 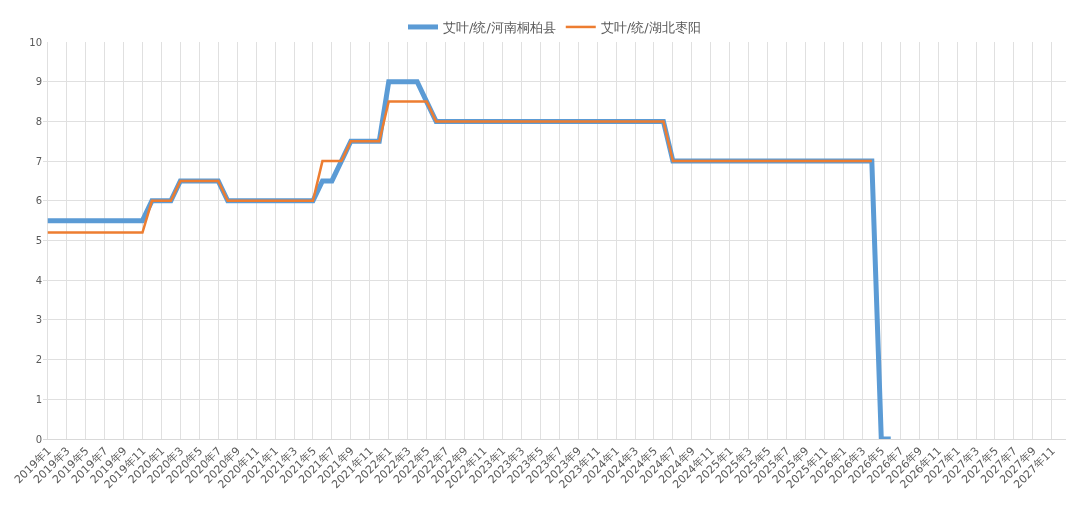 What do you see at coordinates (38, 161) in the screenshot?
I see `y-tick-label: 7` at bounding box center [38, 161].